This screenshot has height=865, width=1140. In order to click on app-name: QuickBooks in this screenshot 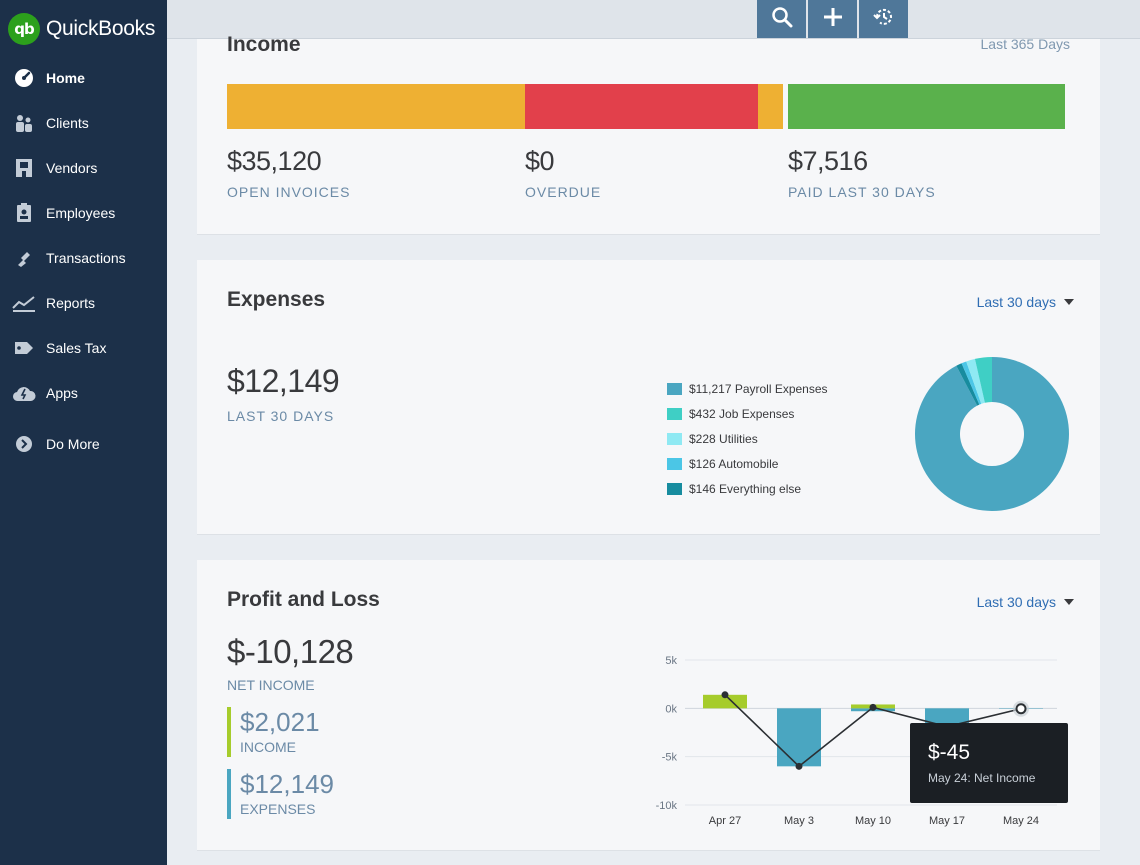, I will do `click(101, 28)`.